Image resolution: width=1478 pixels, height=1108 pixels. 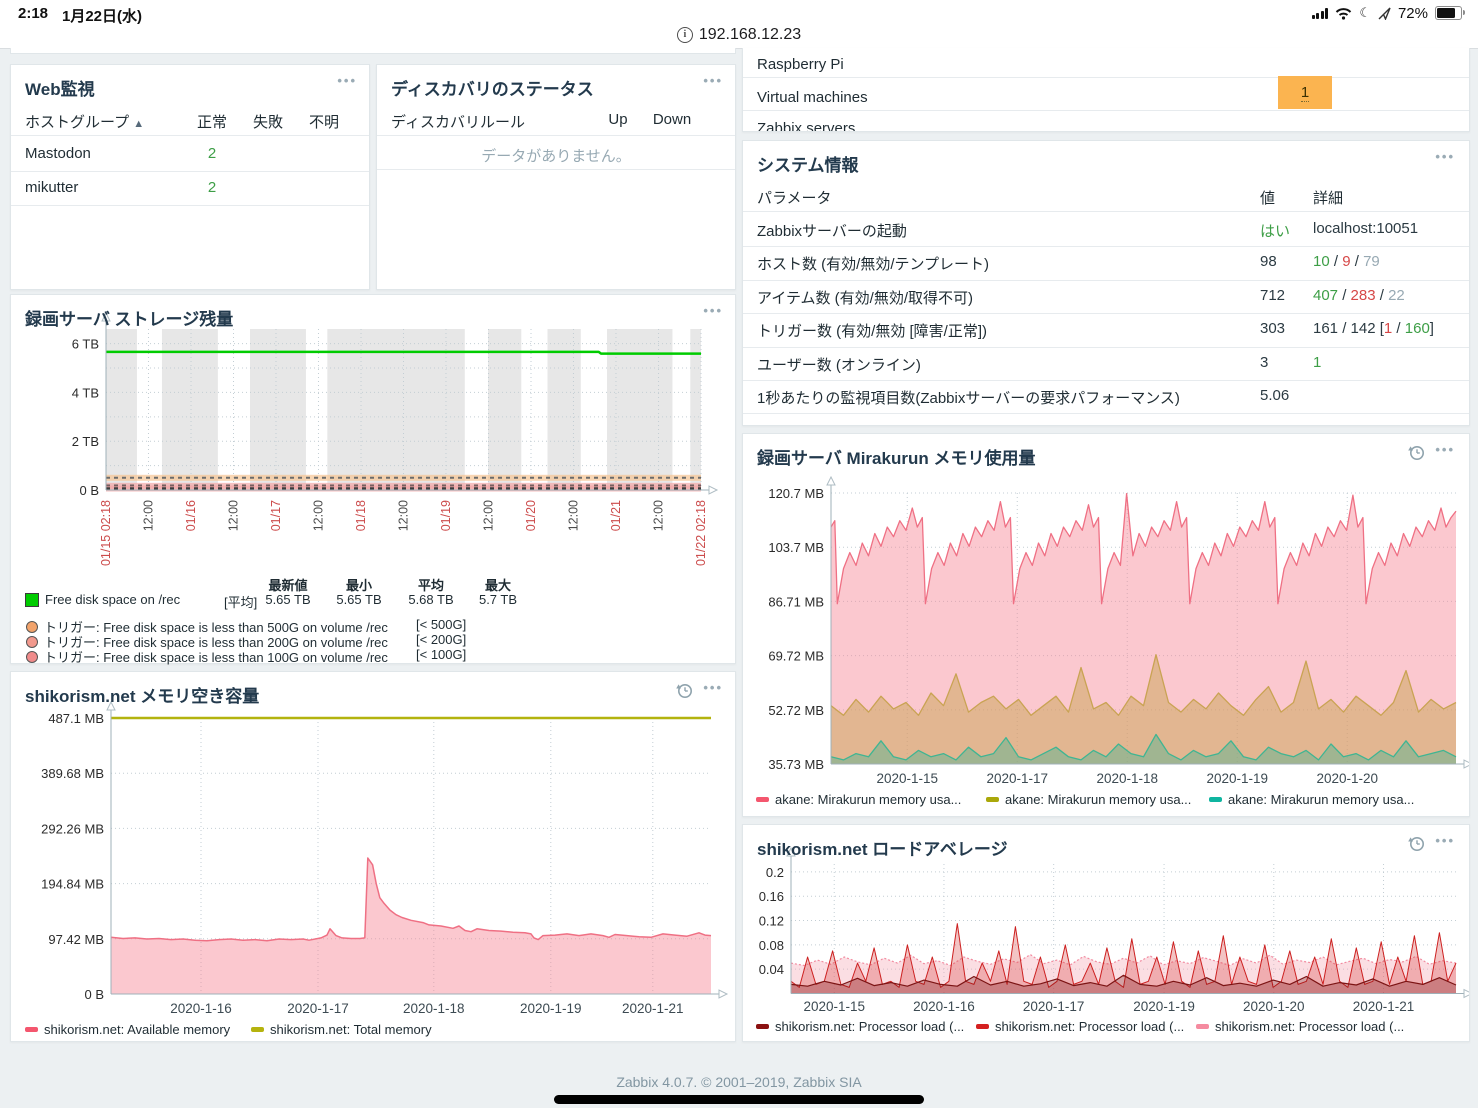 What do you see at coordinates (434, 1008) in the screenshot?
I see `svg-text: 2020-1-18` at bounding box center [434, 1008].